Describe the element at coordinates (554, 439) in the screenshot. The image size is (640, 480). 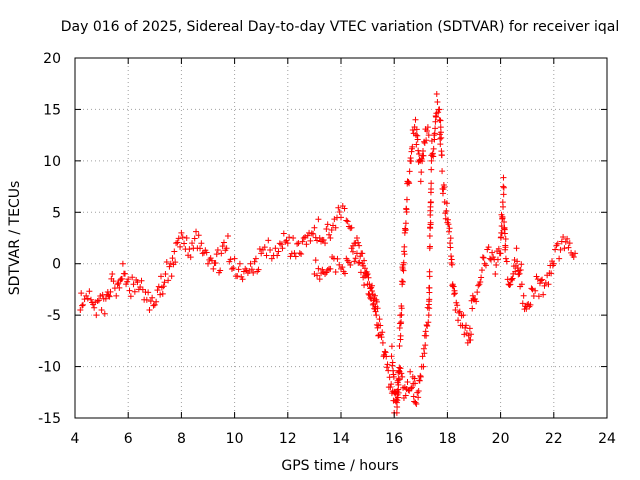
I see `x-tick-label: 22` at that location.